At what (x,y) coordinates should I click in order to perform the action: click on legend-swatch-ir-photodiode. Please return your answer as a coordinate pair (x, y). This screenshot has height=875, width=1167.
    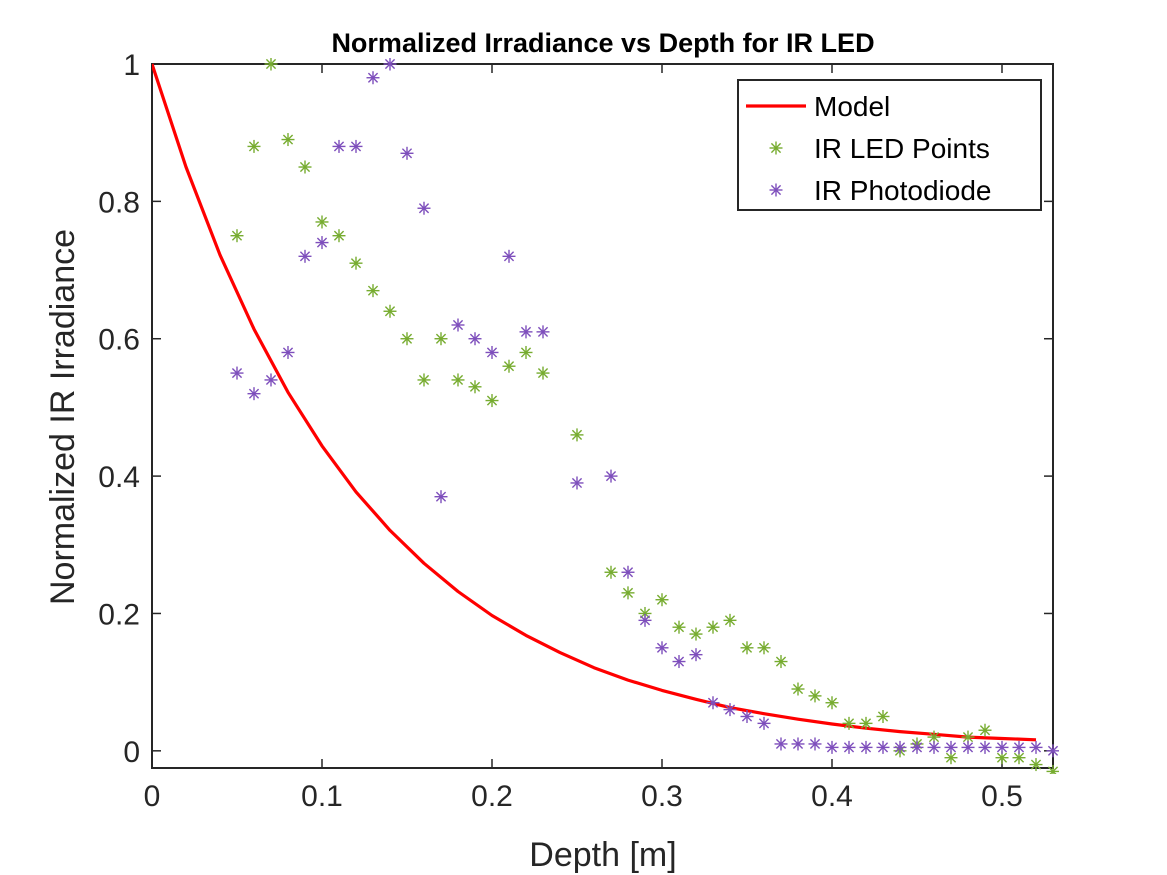
    Looking at the image, I should click on (776, 190).